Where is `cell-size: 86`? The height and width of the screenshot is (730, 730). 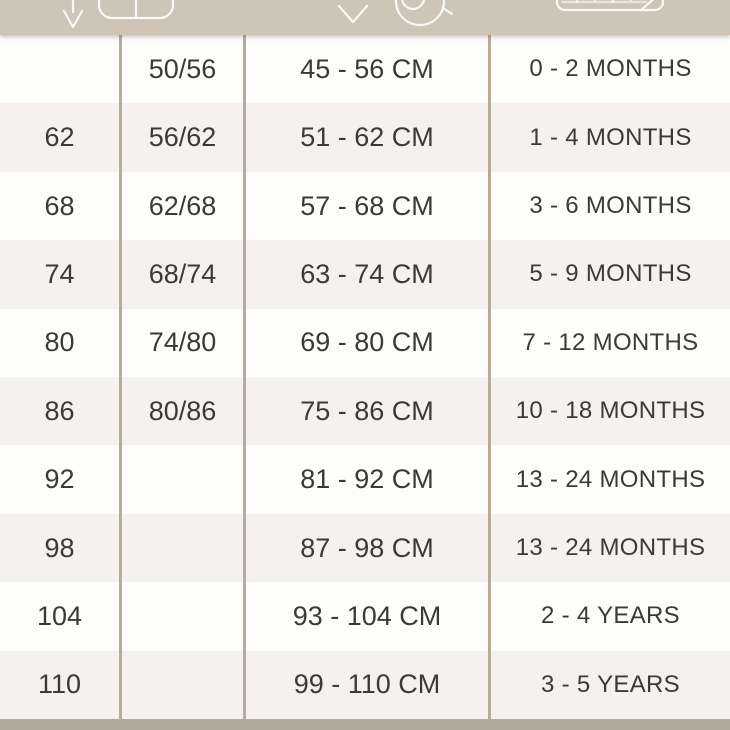 cell-size: 86 is located at coordinates (59, 410).